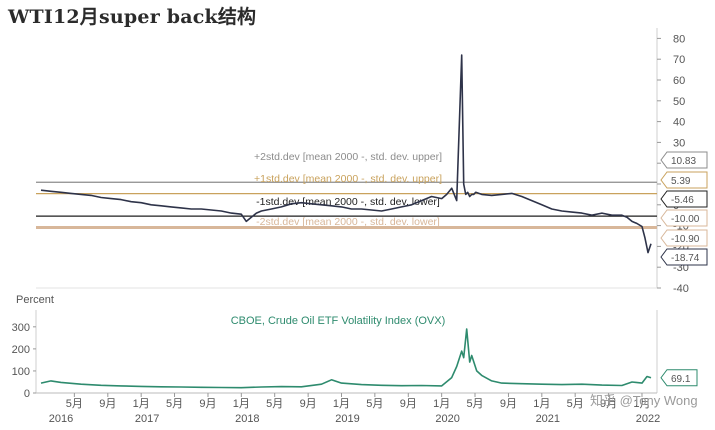  I want to click on top-y-tick-label: 30, so click(679, 143).